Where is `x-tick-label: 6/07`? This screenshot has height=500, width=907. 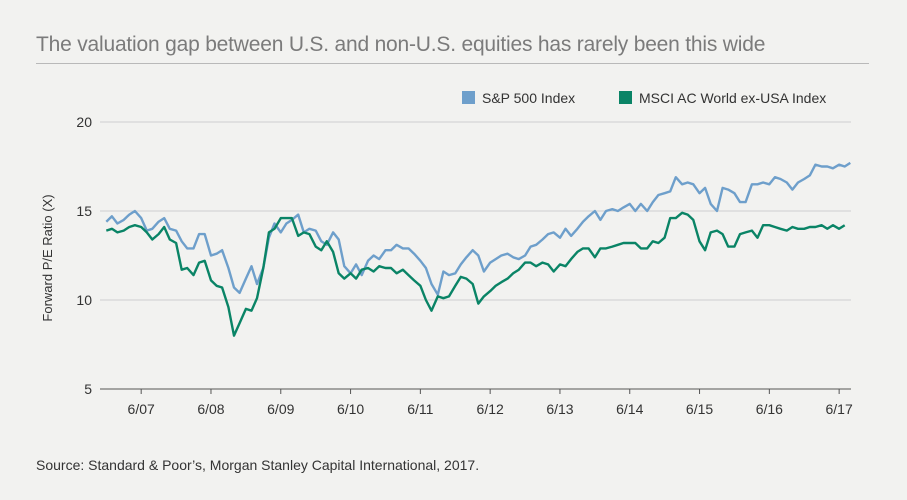
x-tick-label: 6/07 is located at coordinates (141, 409).